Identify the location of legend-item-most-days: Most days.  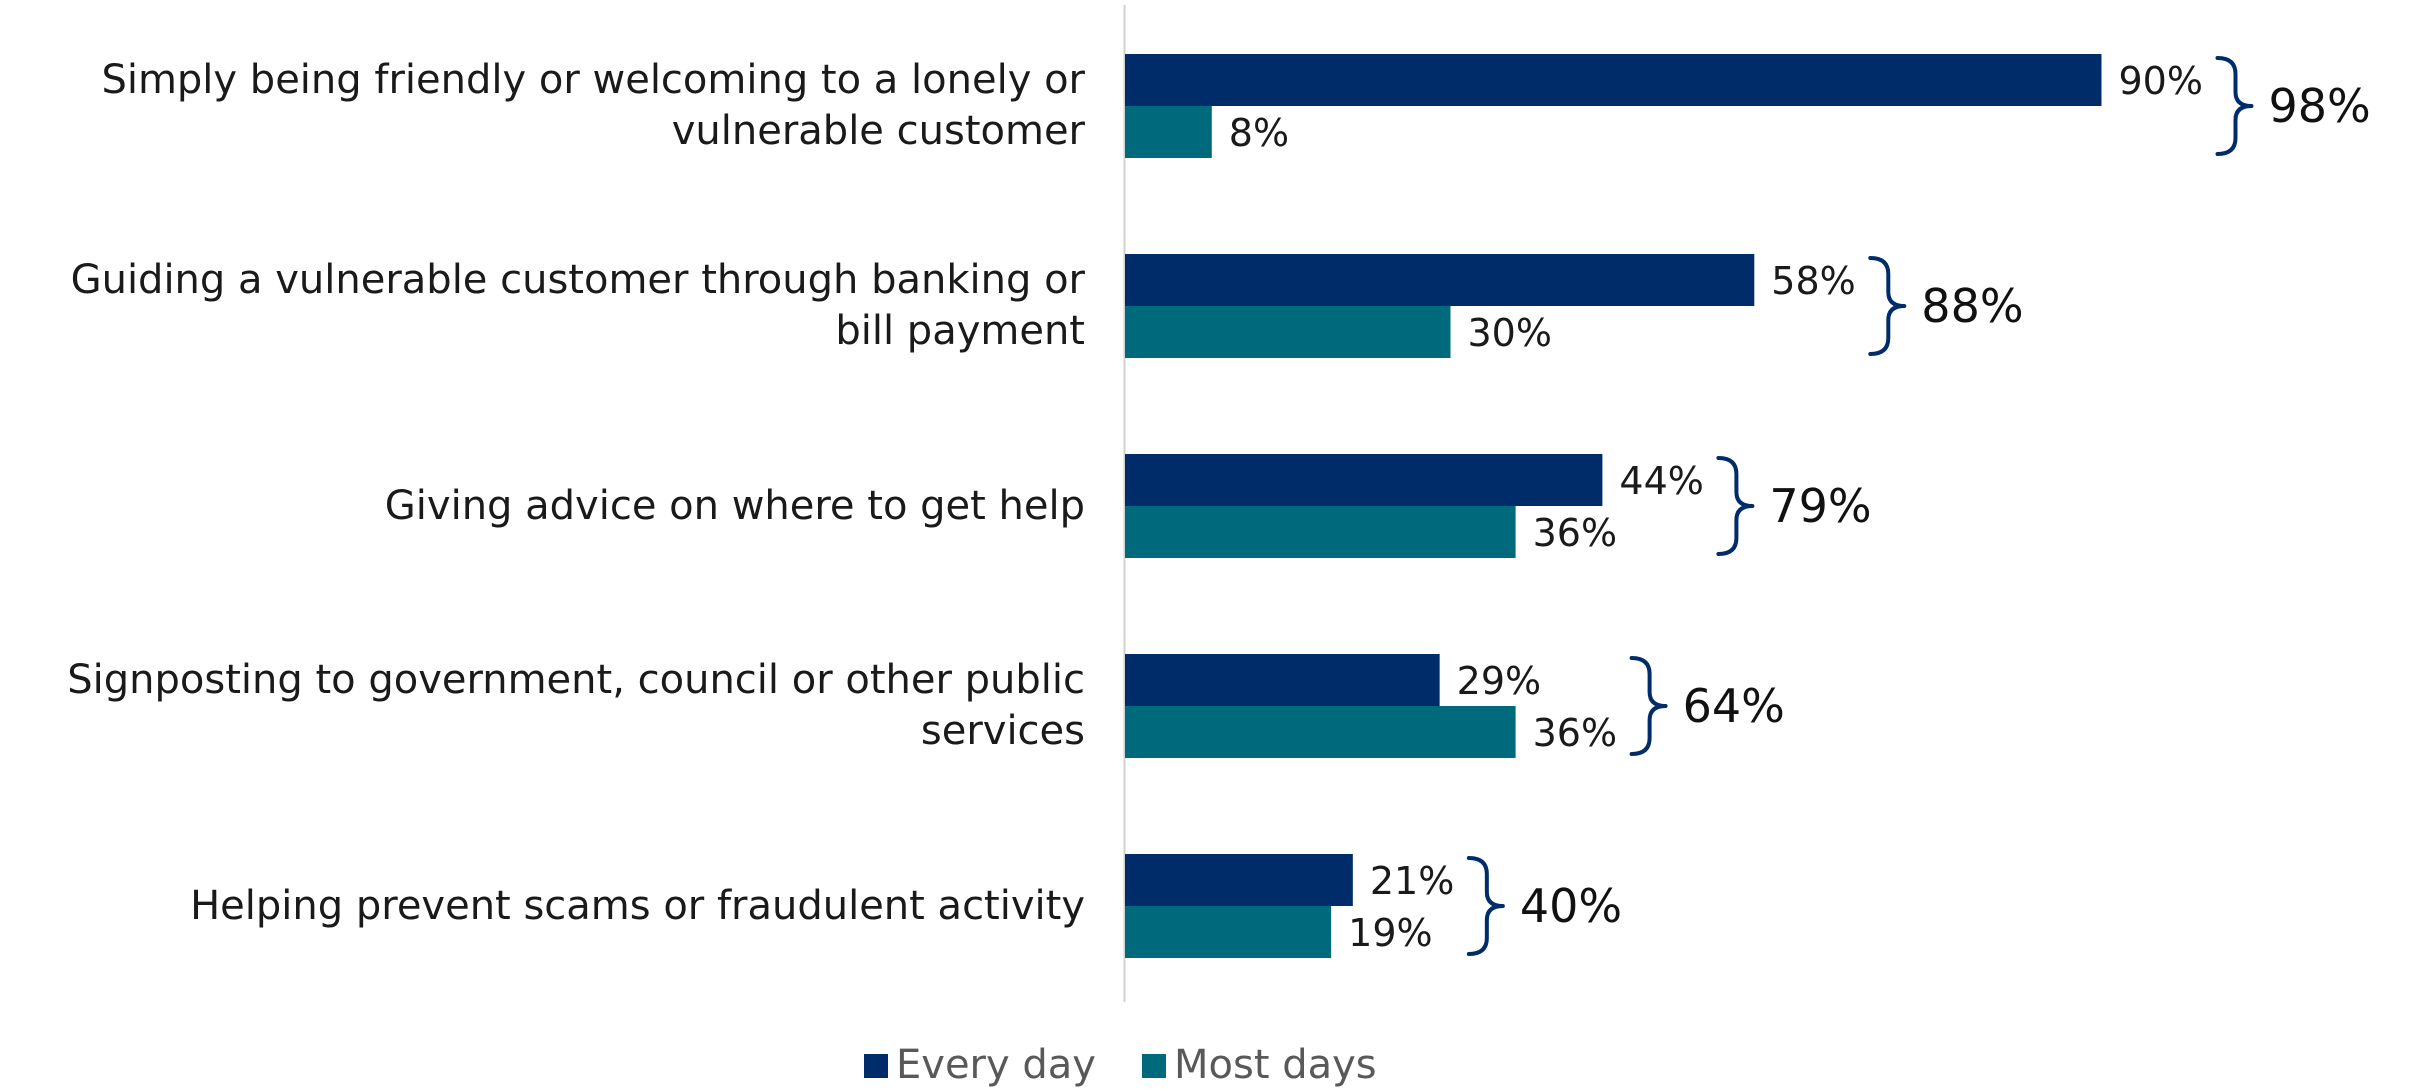
(1259, 1065).